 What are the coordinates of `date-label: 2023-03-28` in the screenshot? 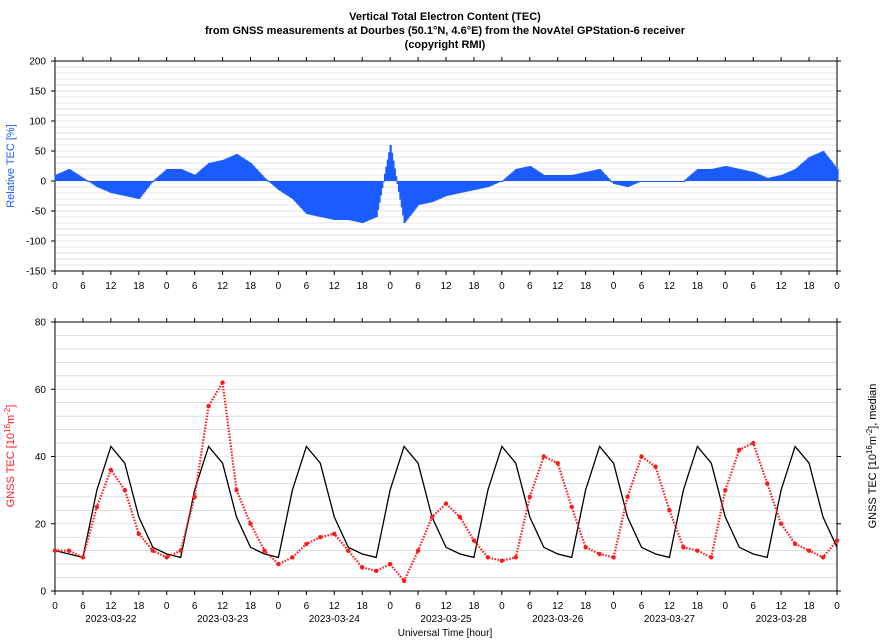 It's located at (782, 619).